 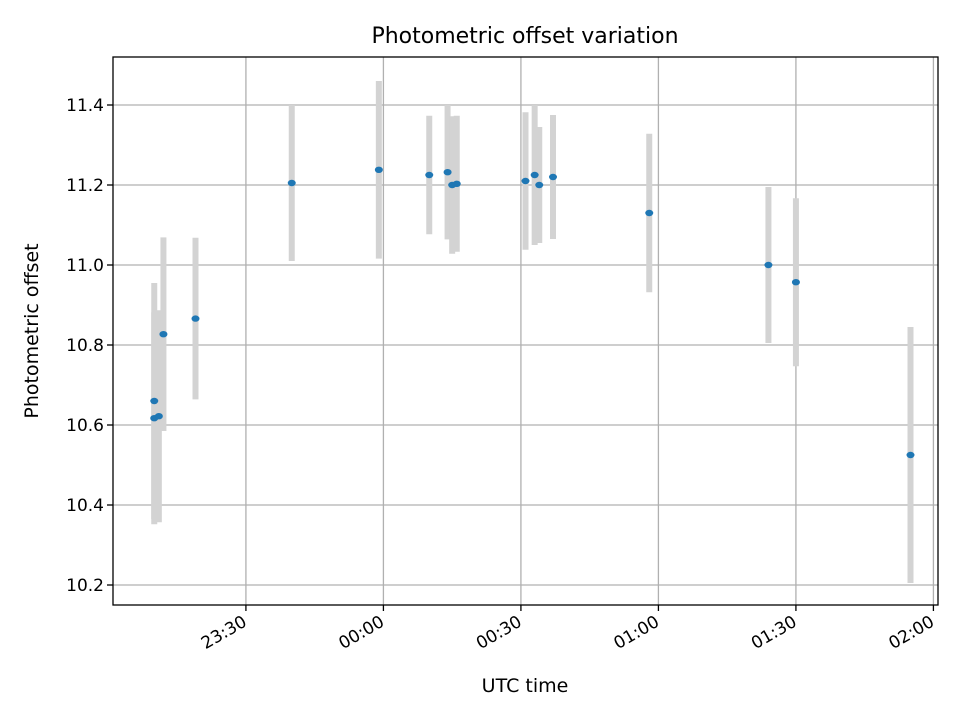 What do you see at coordinates (85, 346) in the screenshot?
I see `y-tick-label: 10.8` at bounding box center [85, 346].